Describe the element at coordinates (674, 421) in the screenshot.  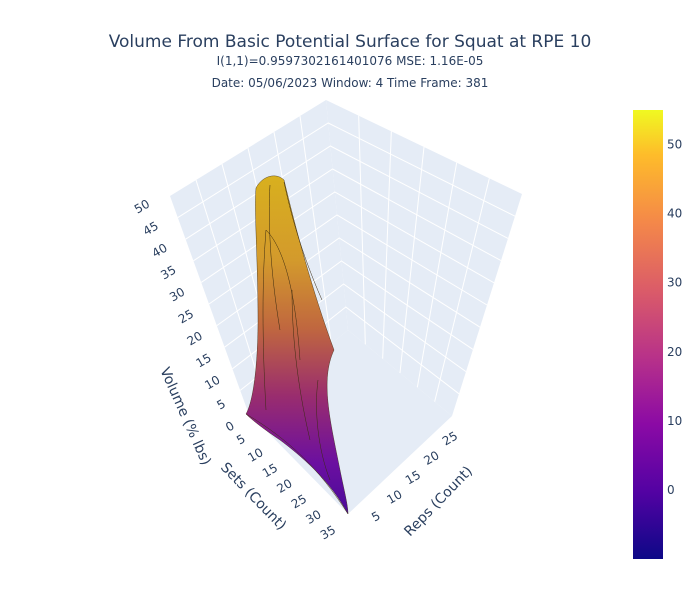
I see `colorbar-tick-label: 10` at that location.